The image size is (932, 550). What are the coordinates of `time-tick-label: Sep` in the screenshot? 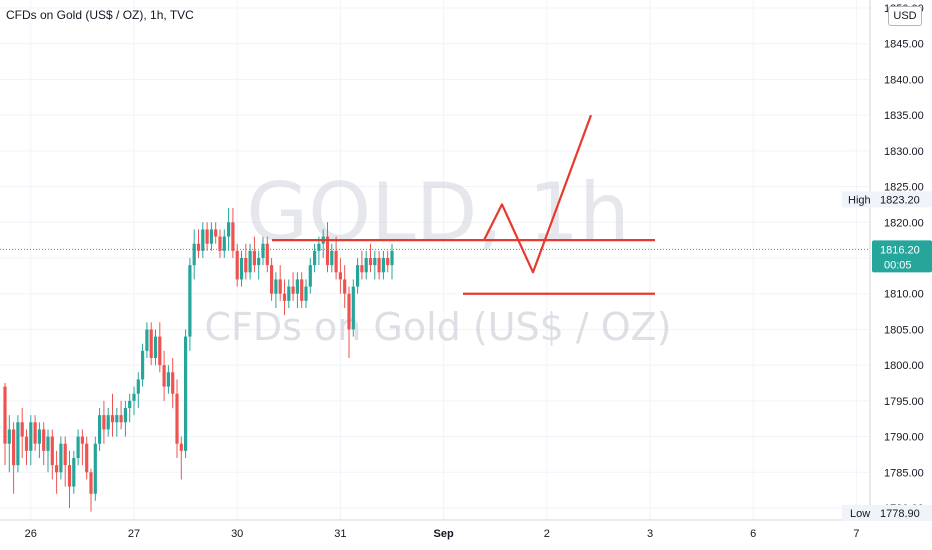 It's located at (444, 534).